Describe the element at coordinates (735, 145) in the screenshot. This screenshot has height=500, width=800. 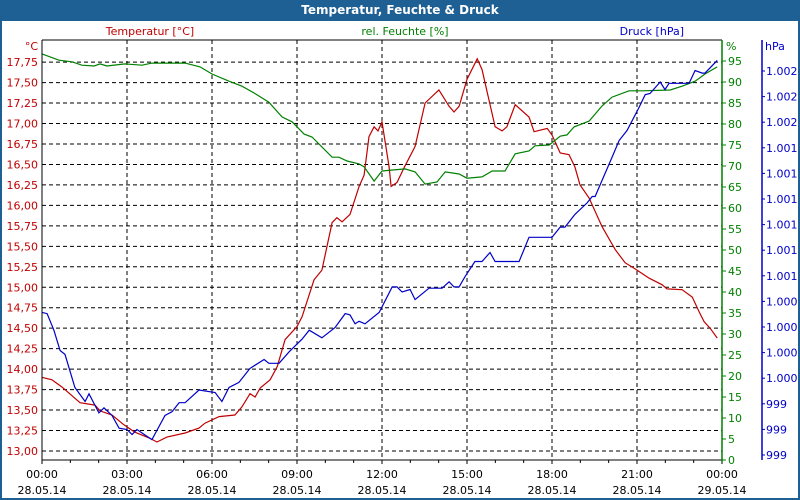
I see `humidity-tick-label: 75` at that location.